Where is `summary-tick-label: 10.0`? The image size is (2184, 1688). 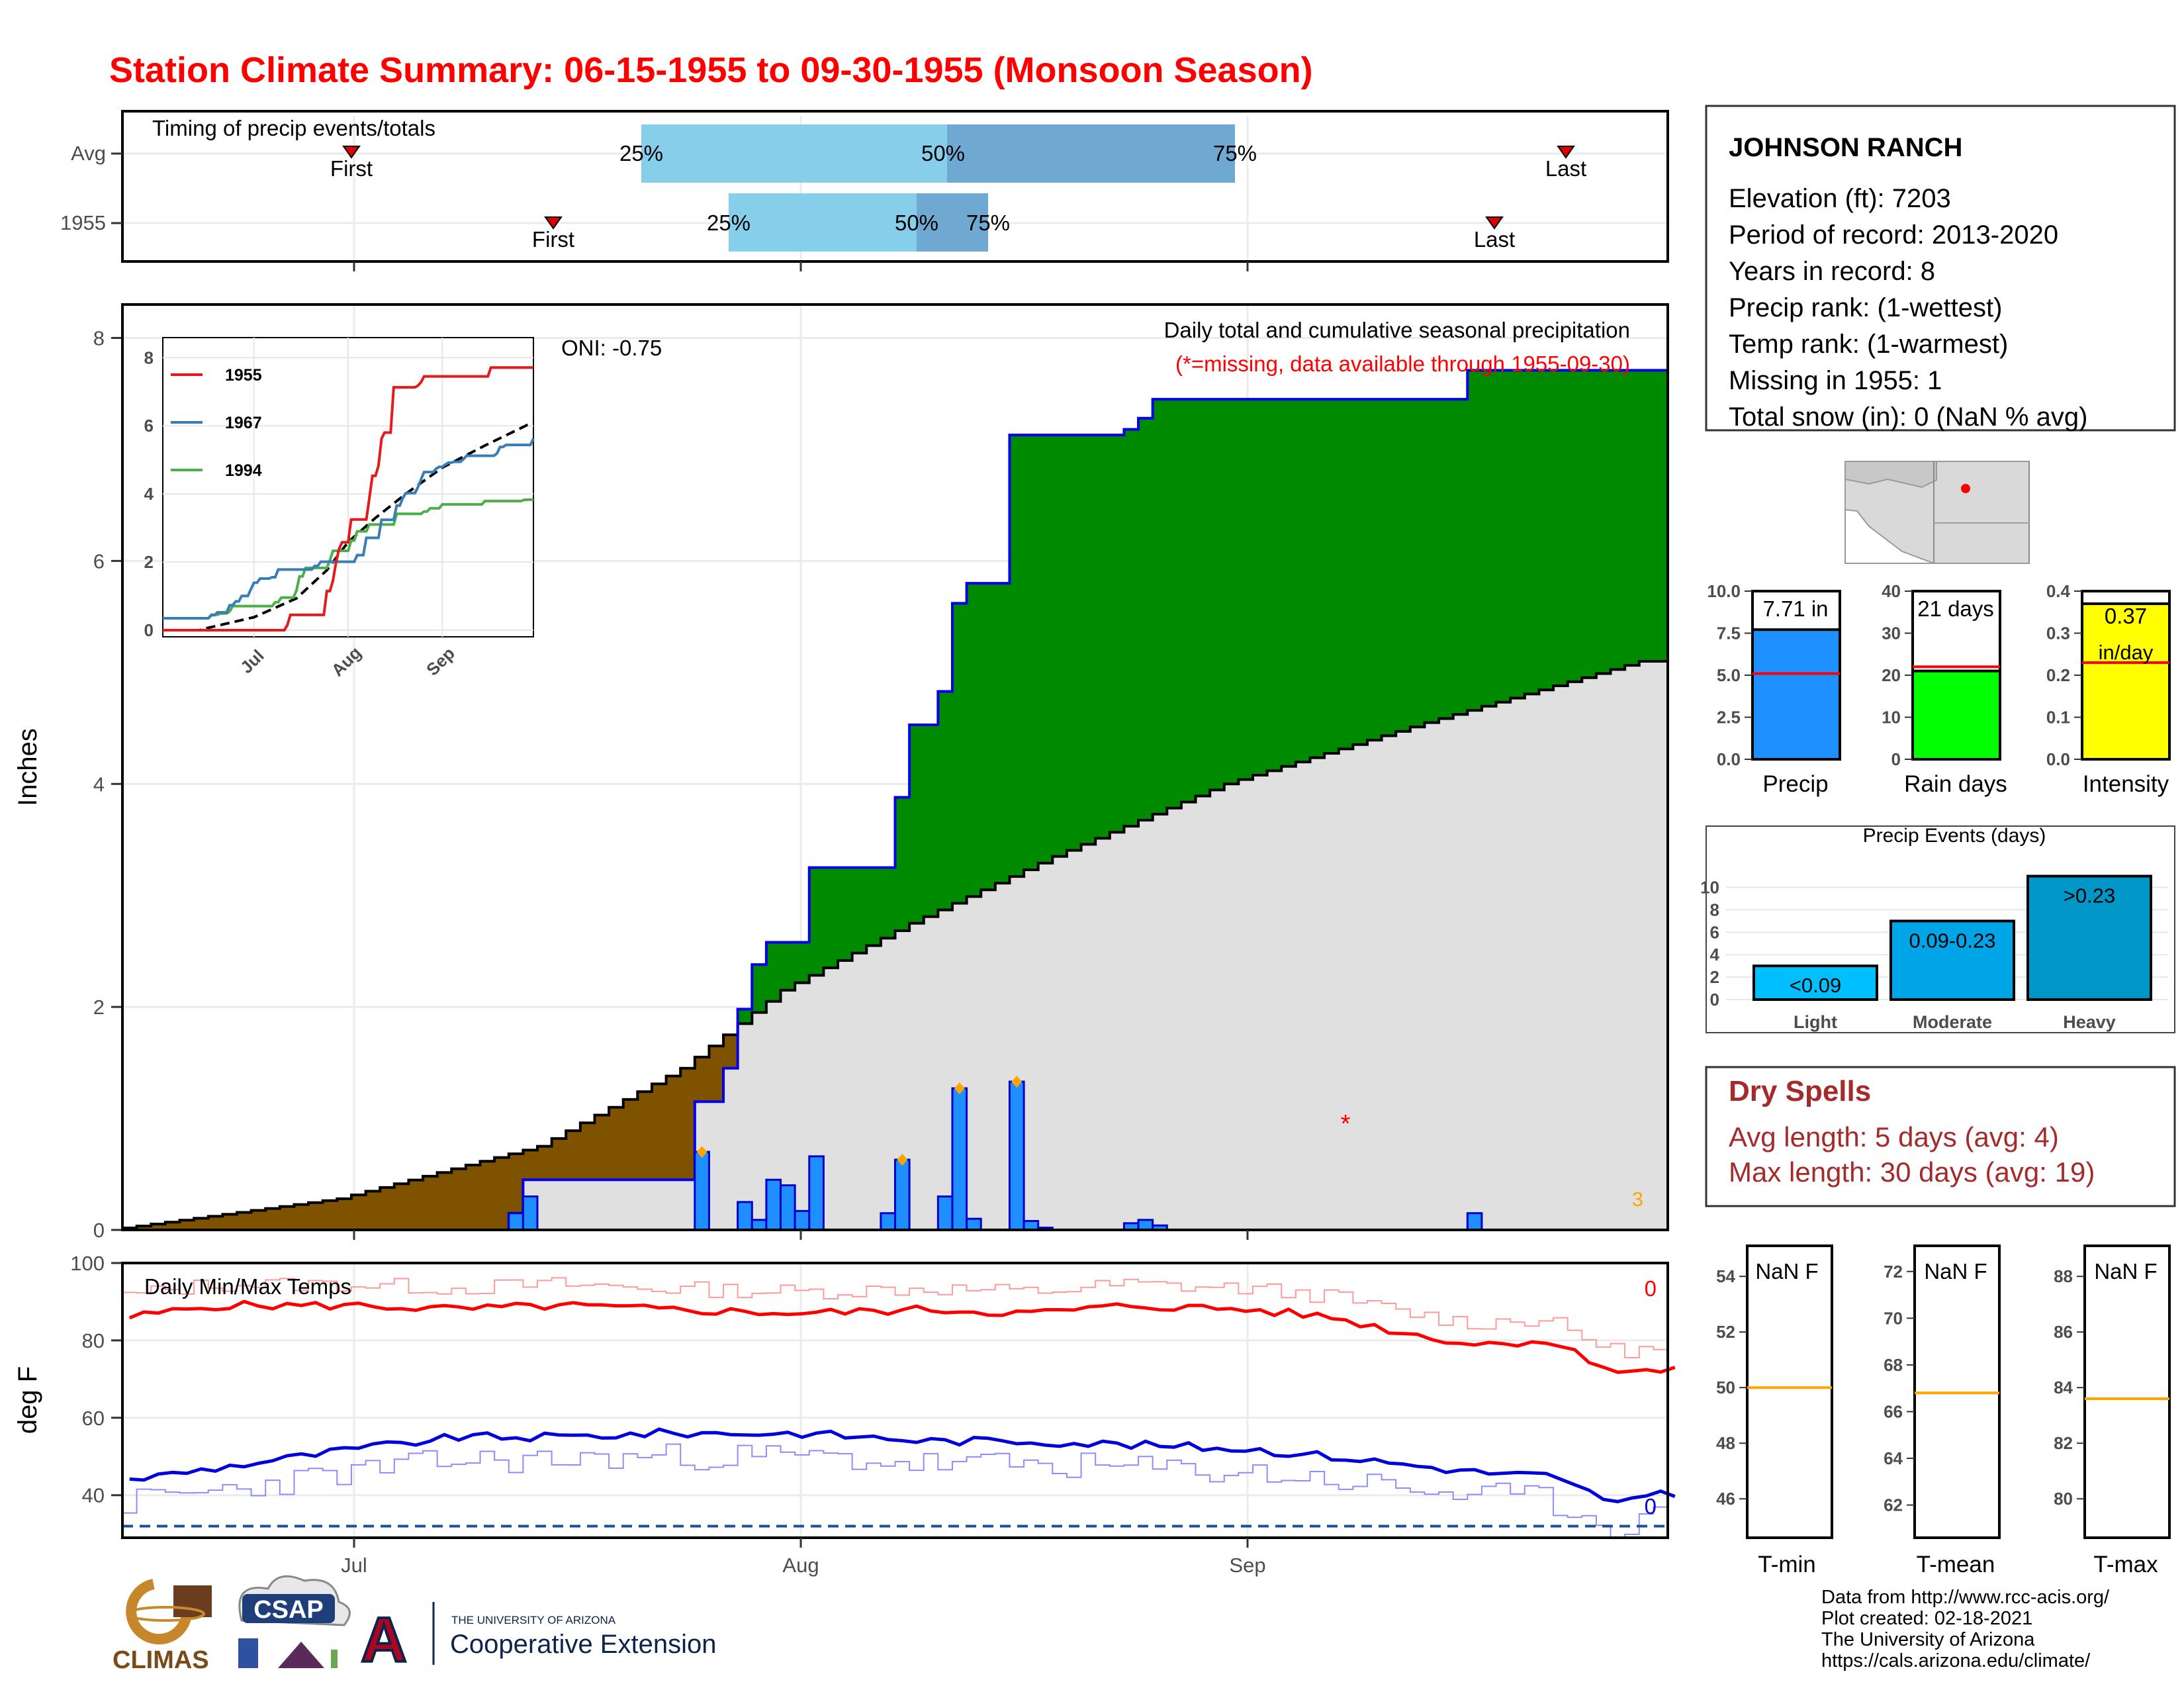
summary-tick-label: 10.0 is located at coordinates (1724, 591).